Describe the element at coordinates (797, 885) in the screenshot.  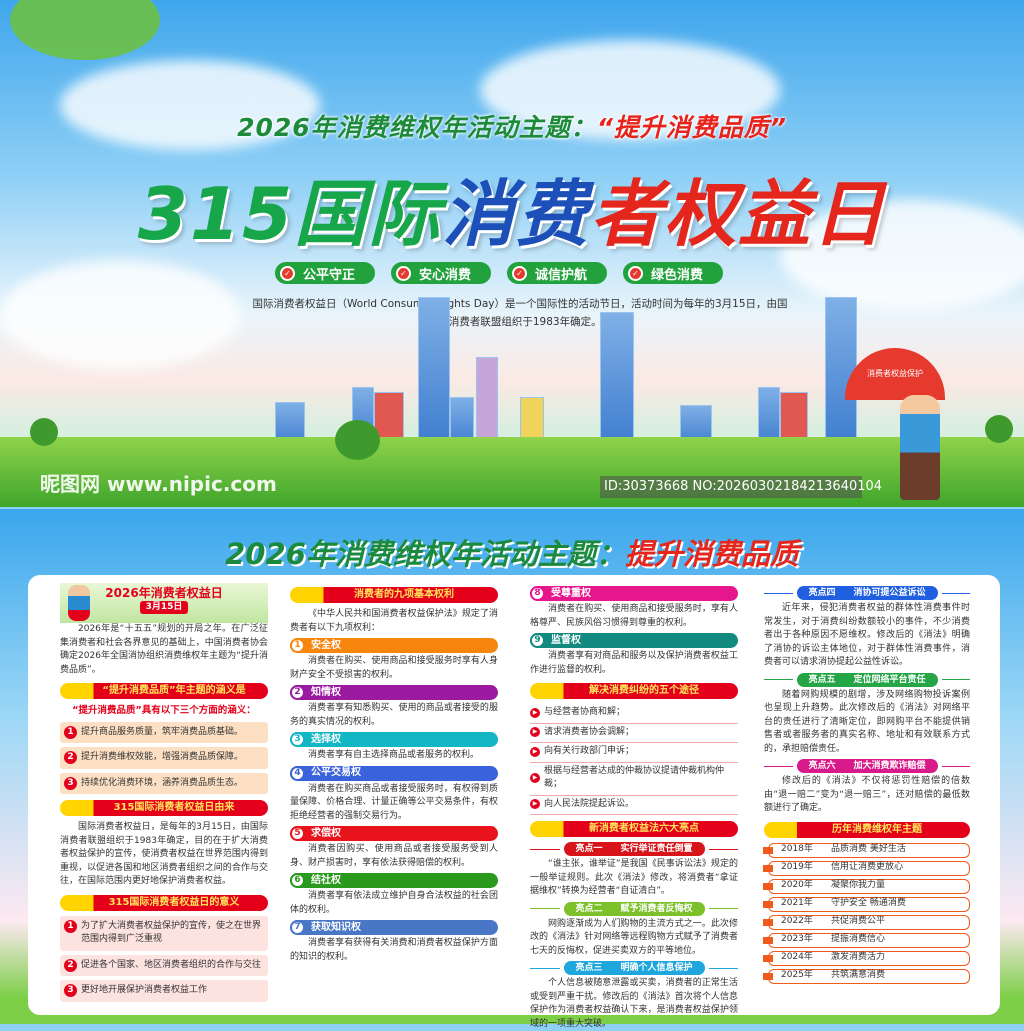
I see `year-label: 2020年` at that location.